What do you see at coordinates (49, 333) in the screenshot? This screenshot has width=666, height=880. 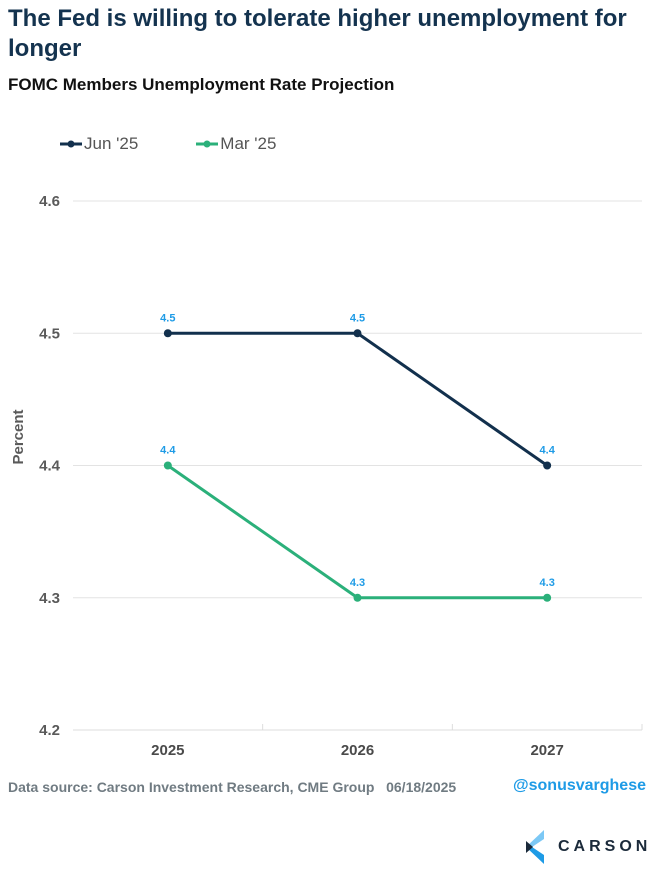 I see `y-tick-label: 4.5` at bounding box center [49, 333].